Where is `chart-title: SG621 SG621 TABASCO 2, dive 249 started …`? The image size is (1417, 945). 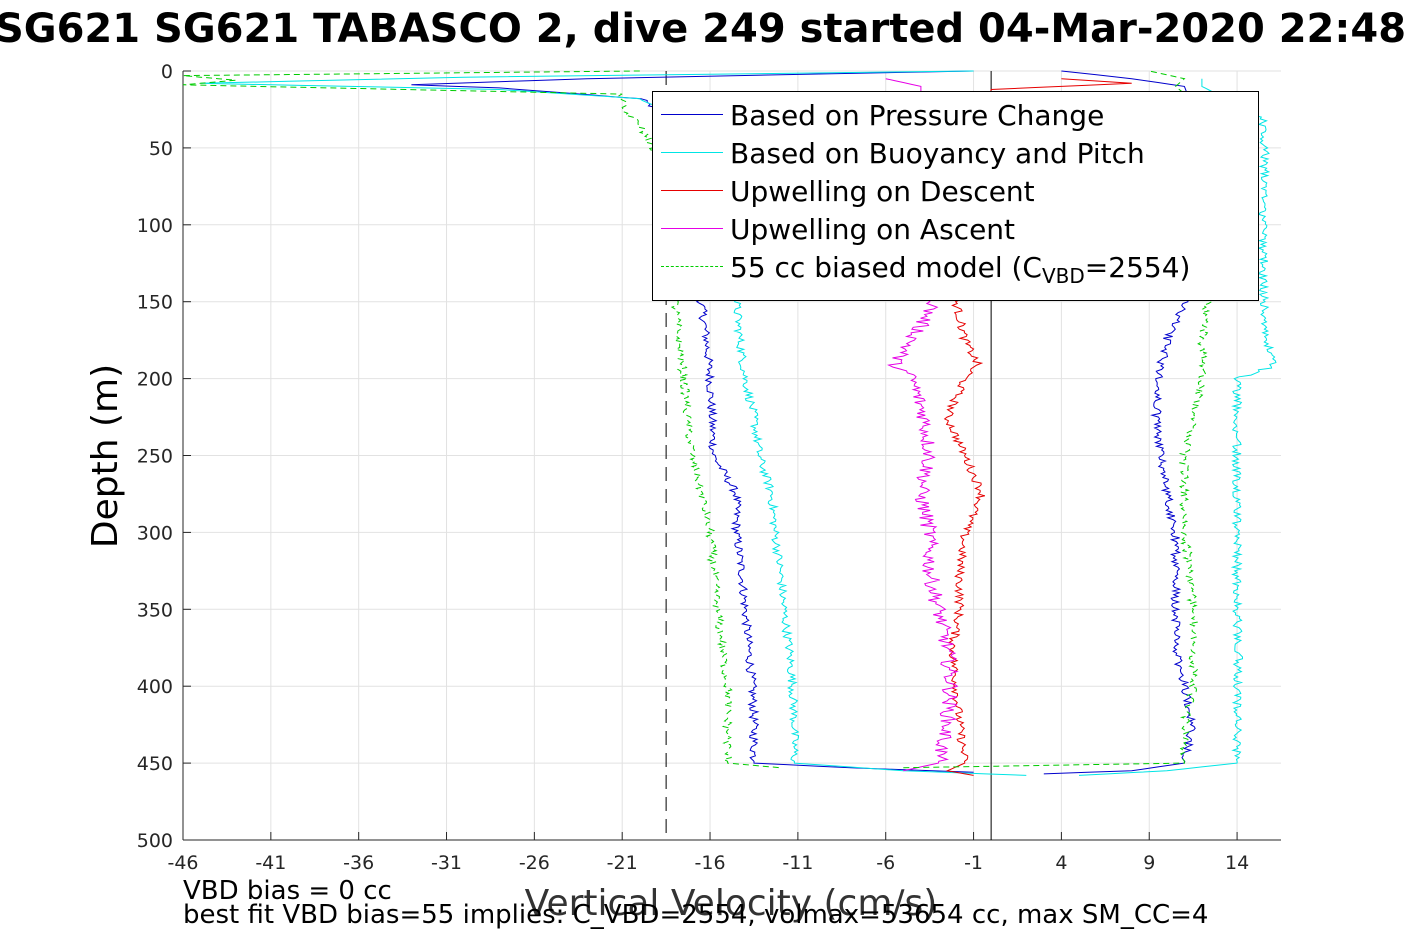 chart-title: SG621 SG621 TABASCO 2, dive 249 started … is located at coordinates (703, 29).